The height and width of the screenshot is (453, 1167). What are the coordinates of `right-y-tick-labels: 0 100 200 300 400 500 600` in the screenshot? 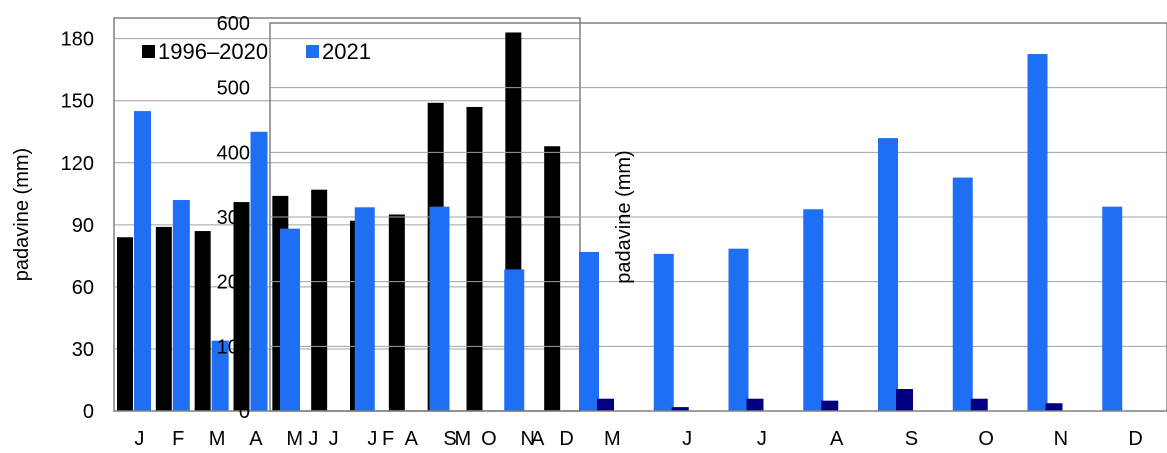 It's located at (233, 218).